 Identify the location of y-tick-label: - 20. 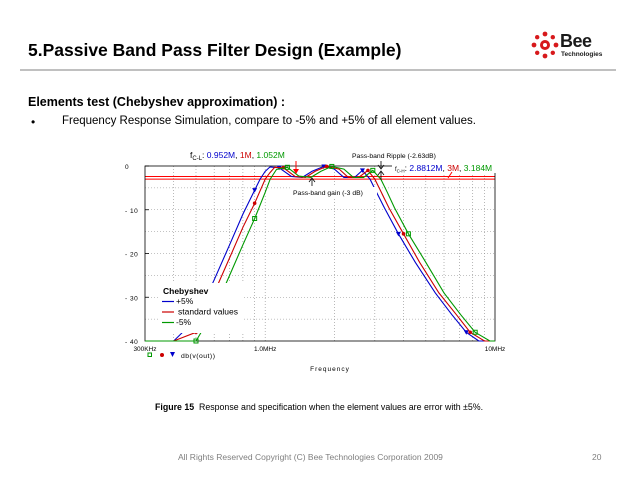
(131, 255).